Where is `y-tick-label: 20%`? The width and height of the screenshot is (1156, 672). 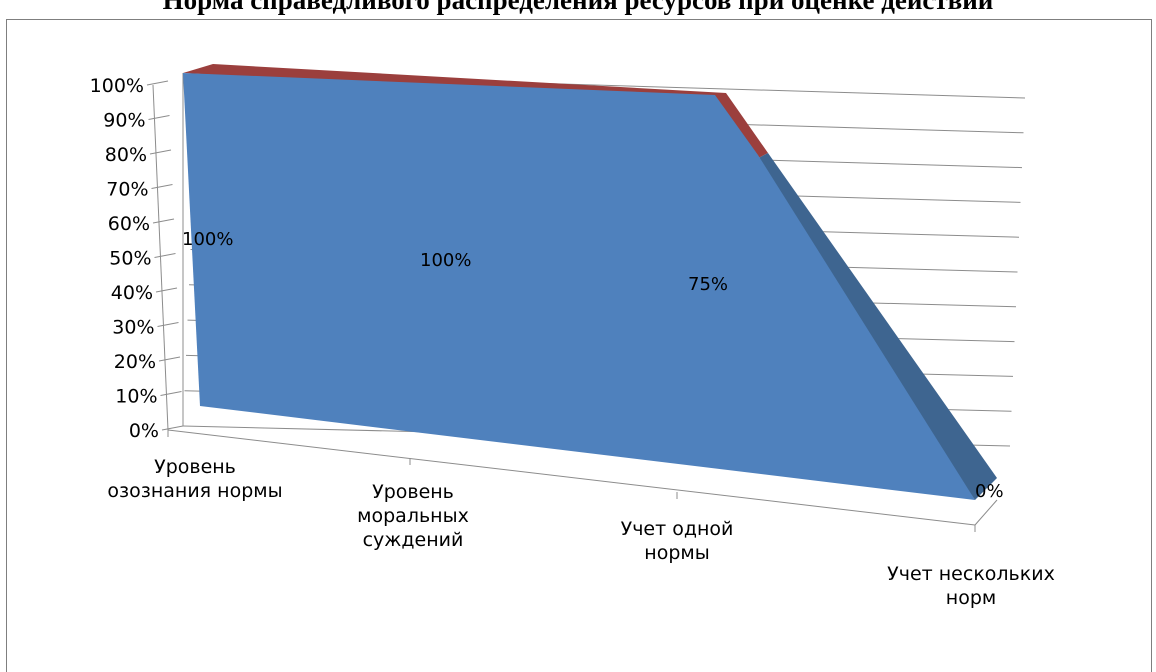 y-tick-label: 20% is located at coordinates (135, 362).